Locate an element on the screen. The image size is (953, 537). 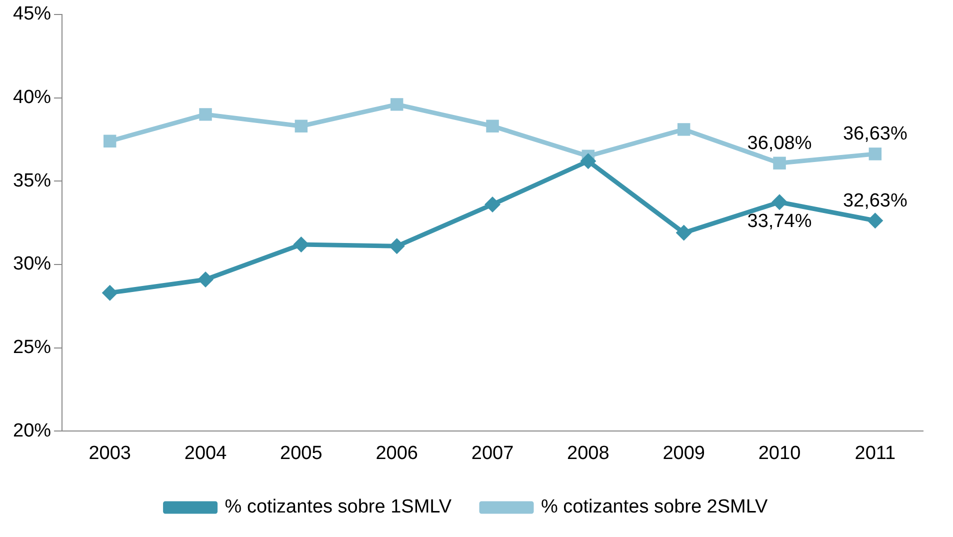
x-tick-label: 2005 is located at coordinates (301, 453).